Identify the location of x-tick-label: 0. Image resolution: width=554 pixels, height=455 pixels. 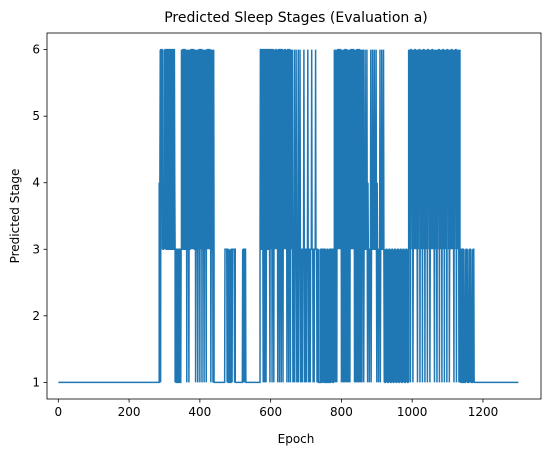
(59, 412).